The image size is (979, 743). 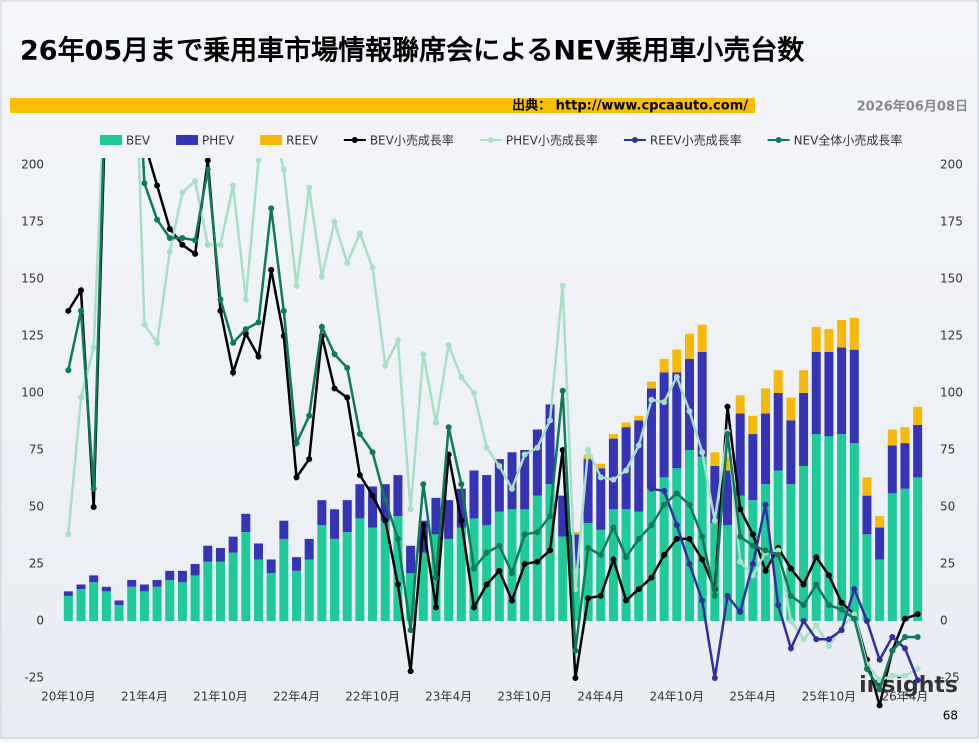 What do you see at coordinates (32, 393) in the screenshot?
I see `y-tick-label: 100` at bounding box center [32, 393].